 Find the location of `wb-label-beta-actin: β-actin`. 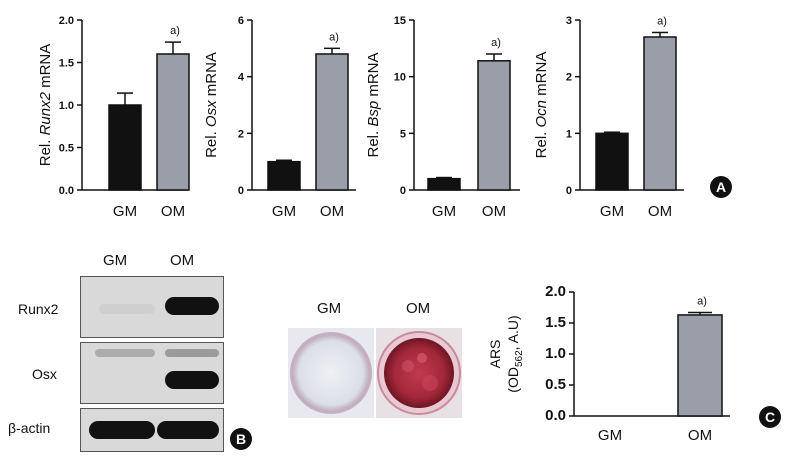

wb-label-beta-actin: β-actin is located at coordinates (29, 428).